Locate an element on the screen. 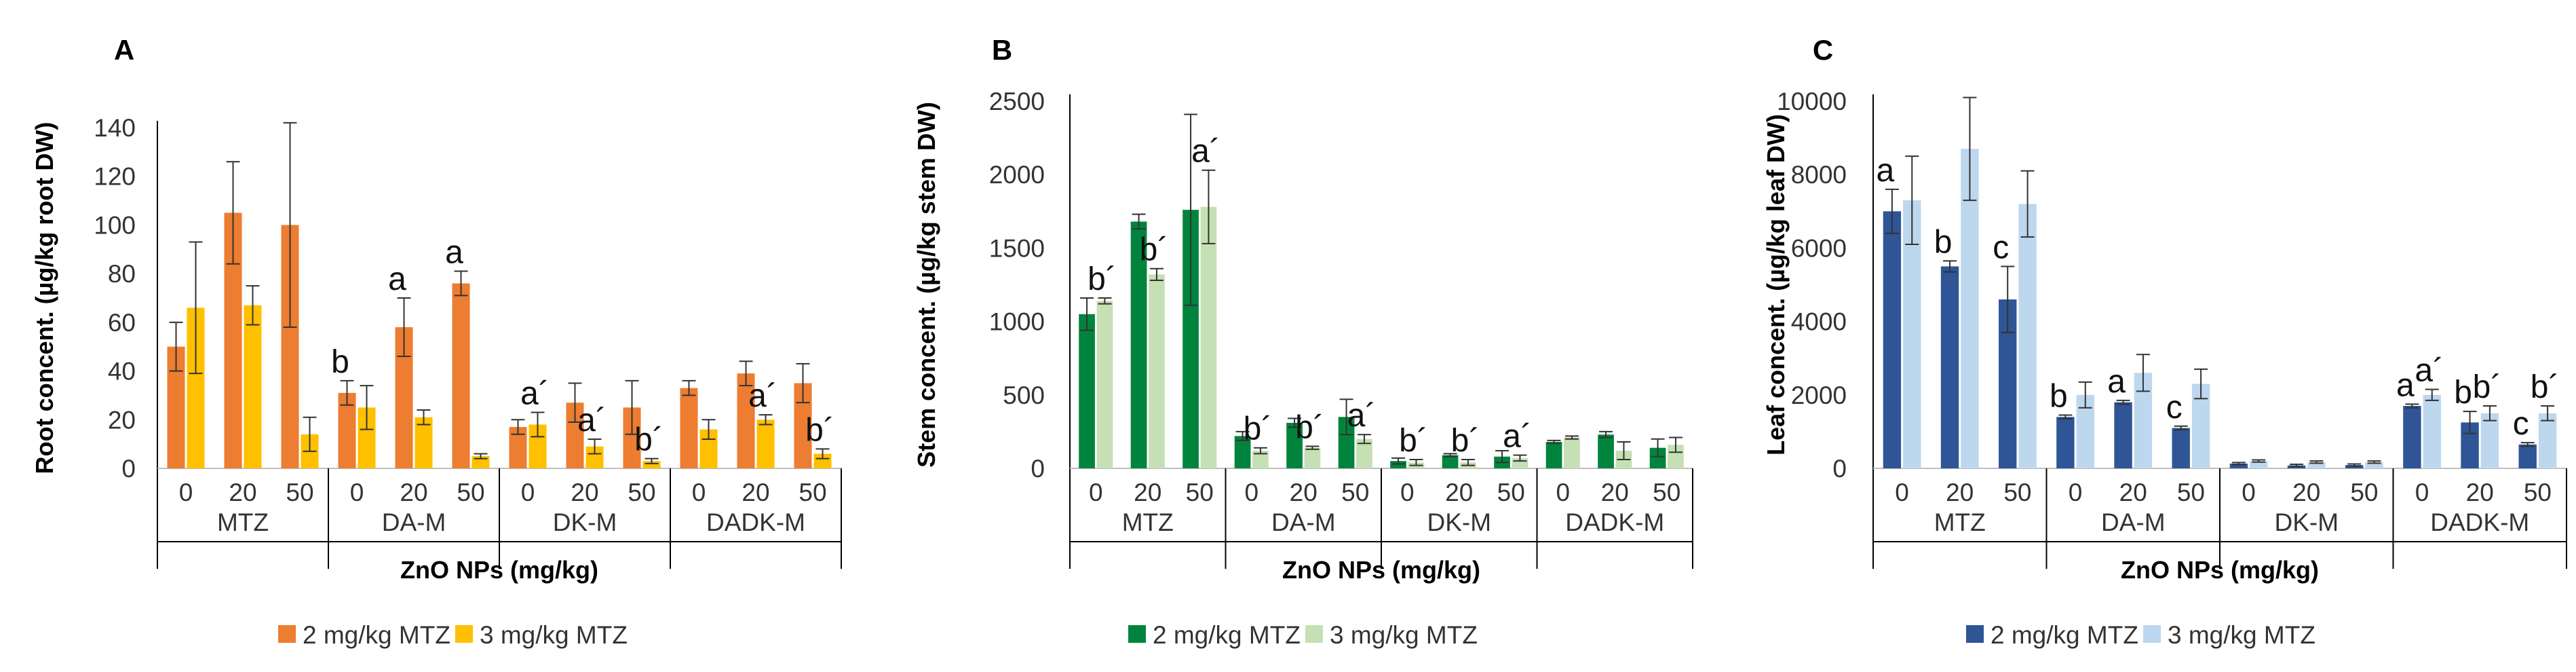 Image resolution: width=2576 pixels, height=672 pixels. y-tick-label: 4000 is located at coordinates (1819, 322).